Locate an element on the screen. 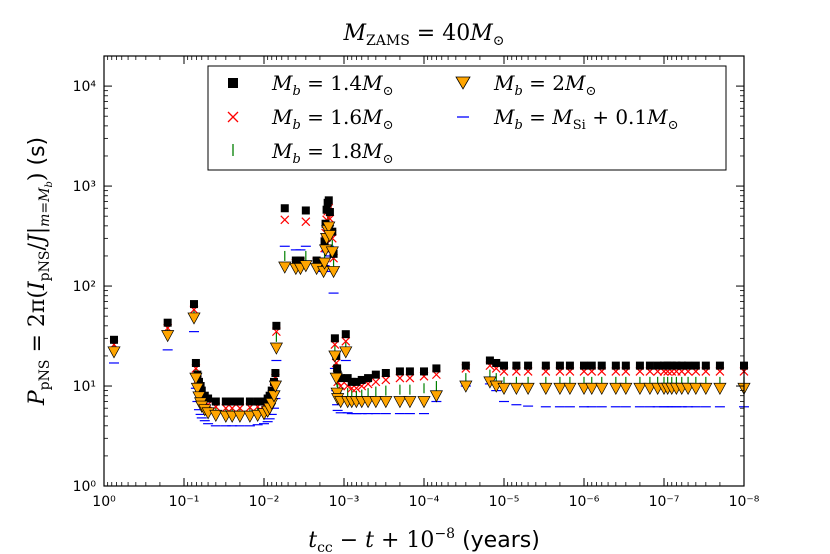  x-tick-label: 10⁻² is located at coordinates (264, 502).